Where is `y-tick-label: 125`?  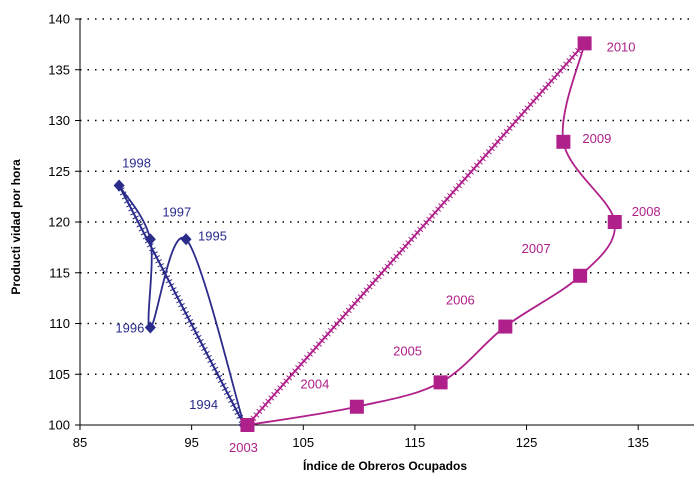 y-tick-label: 125 is located at coordinates (59, 171).